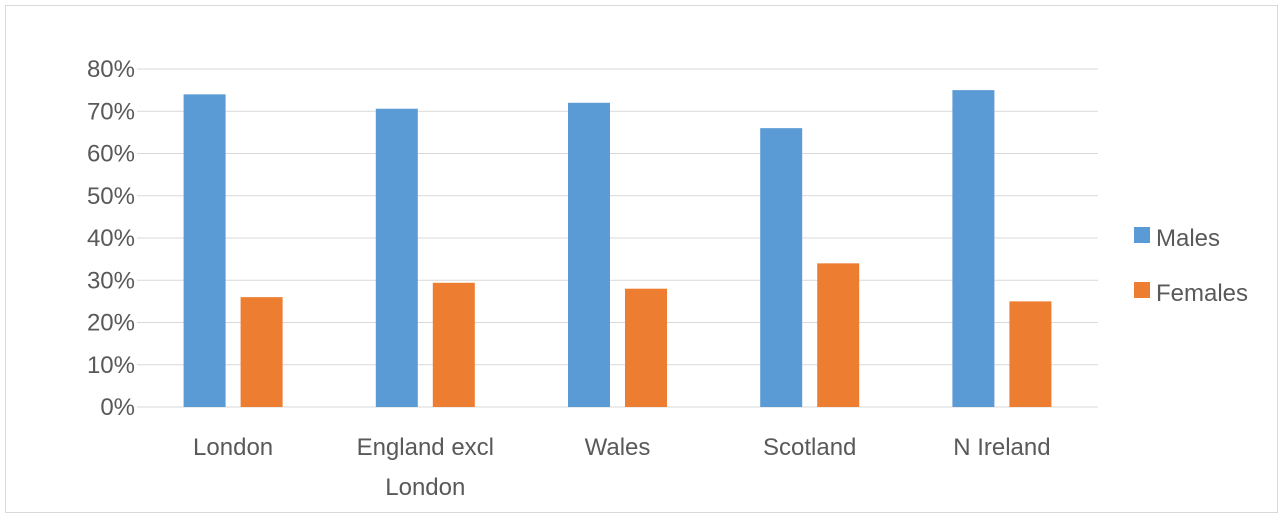  What do you see at coordinates (1142, 235) in the screenshot?
I see `legend-swatch-males` at bounding box center [1142, 235].